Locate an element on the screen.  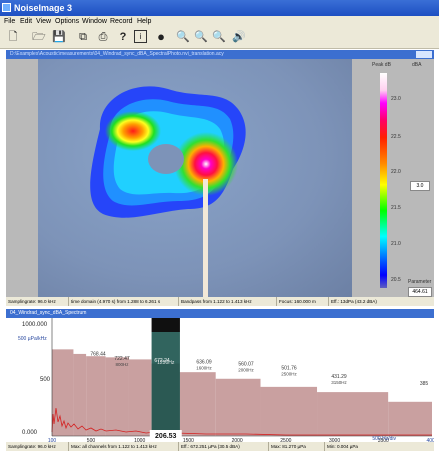
info-icon: i is located at coordinates (140, 36).